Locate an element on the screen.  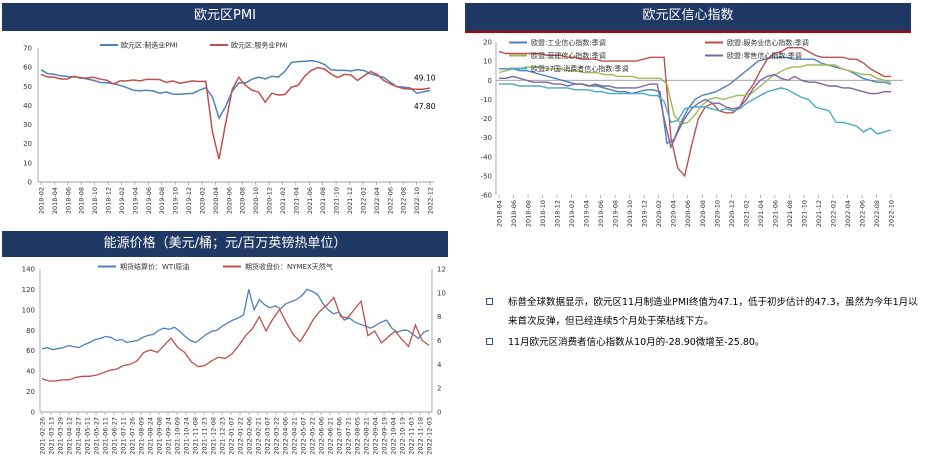
pmi-title: 欧元区PMI is located at coordinates (225, 15).